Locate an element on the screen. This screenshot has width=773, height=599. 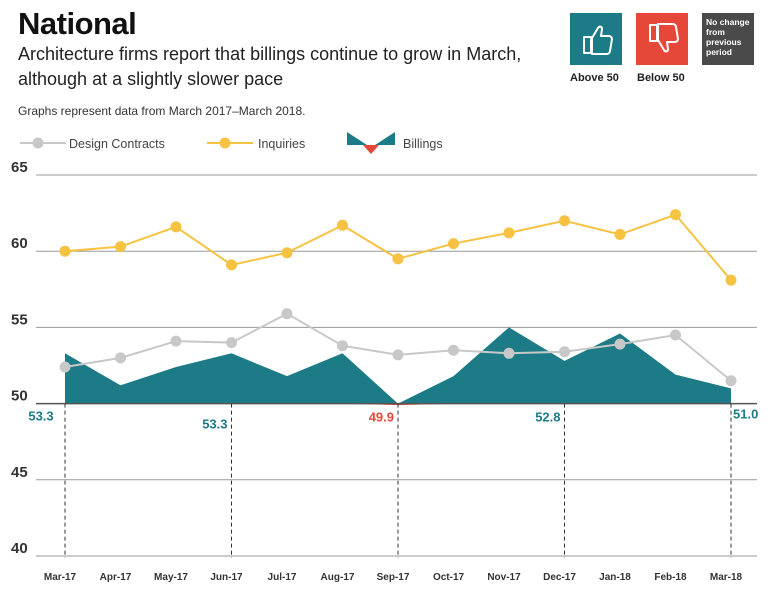
thumbs-down-icon is located at coordinates (664, 38).